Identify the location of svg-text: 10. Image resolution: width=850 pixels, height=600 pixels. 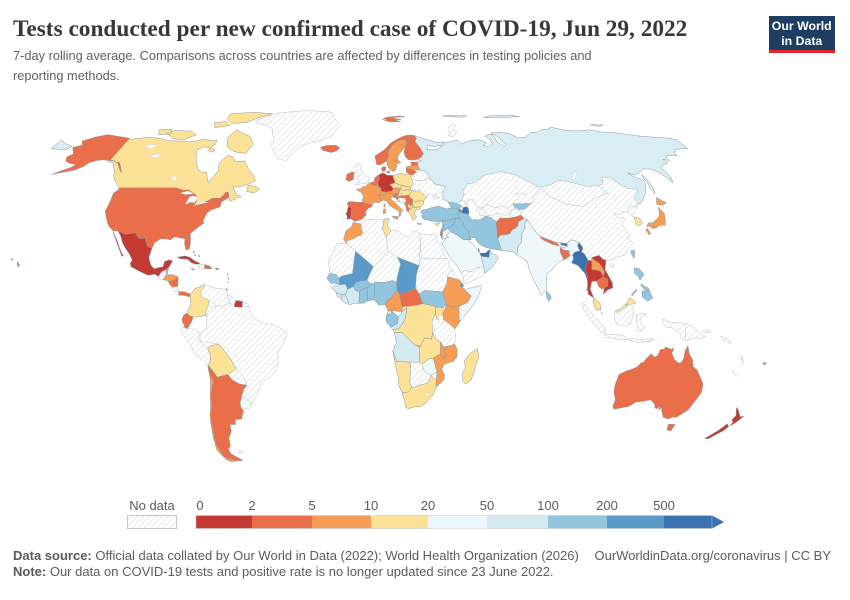
(371, 505).